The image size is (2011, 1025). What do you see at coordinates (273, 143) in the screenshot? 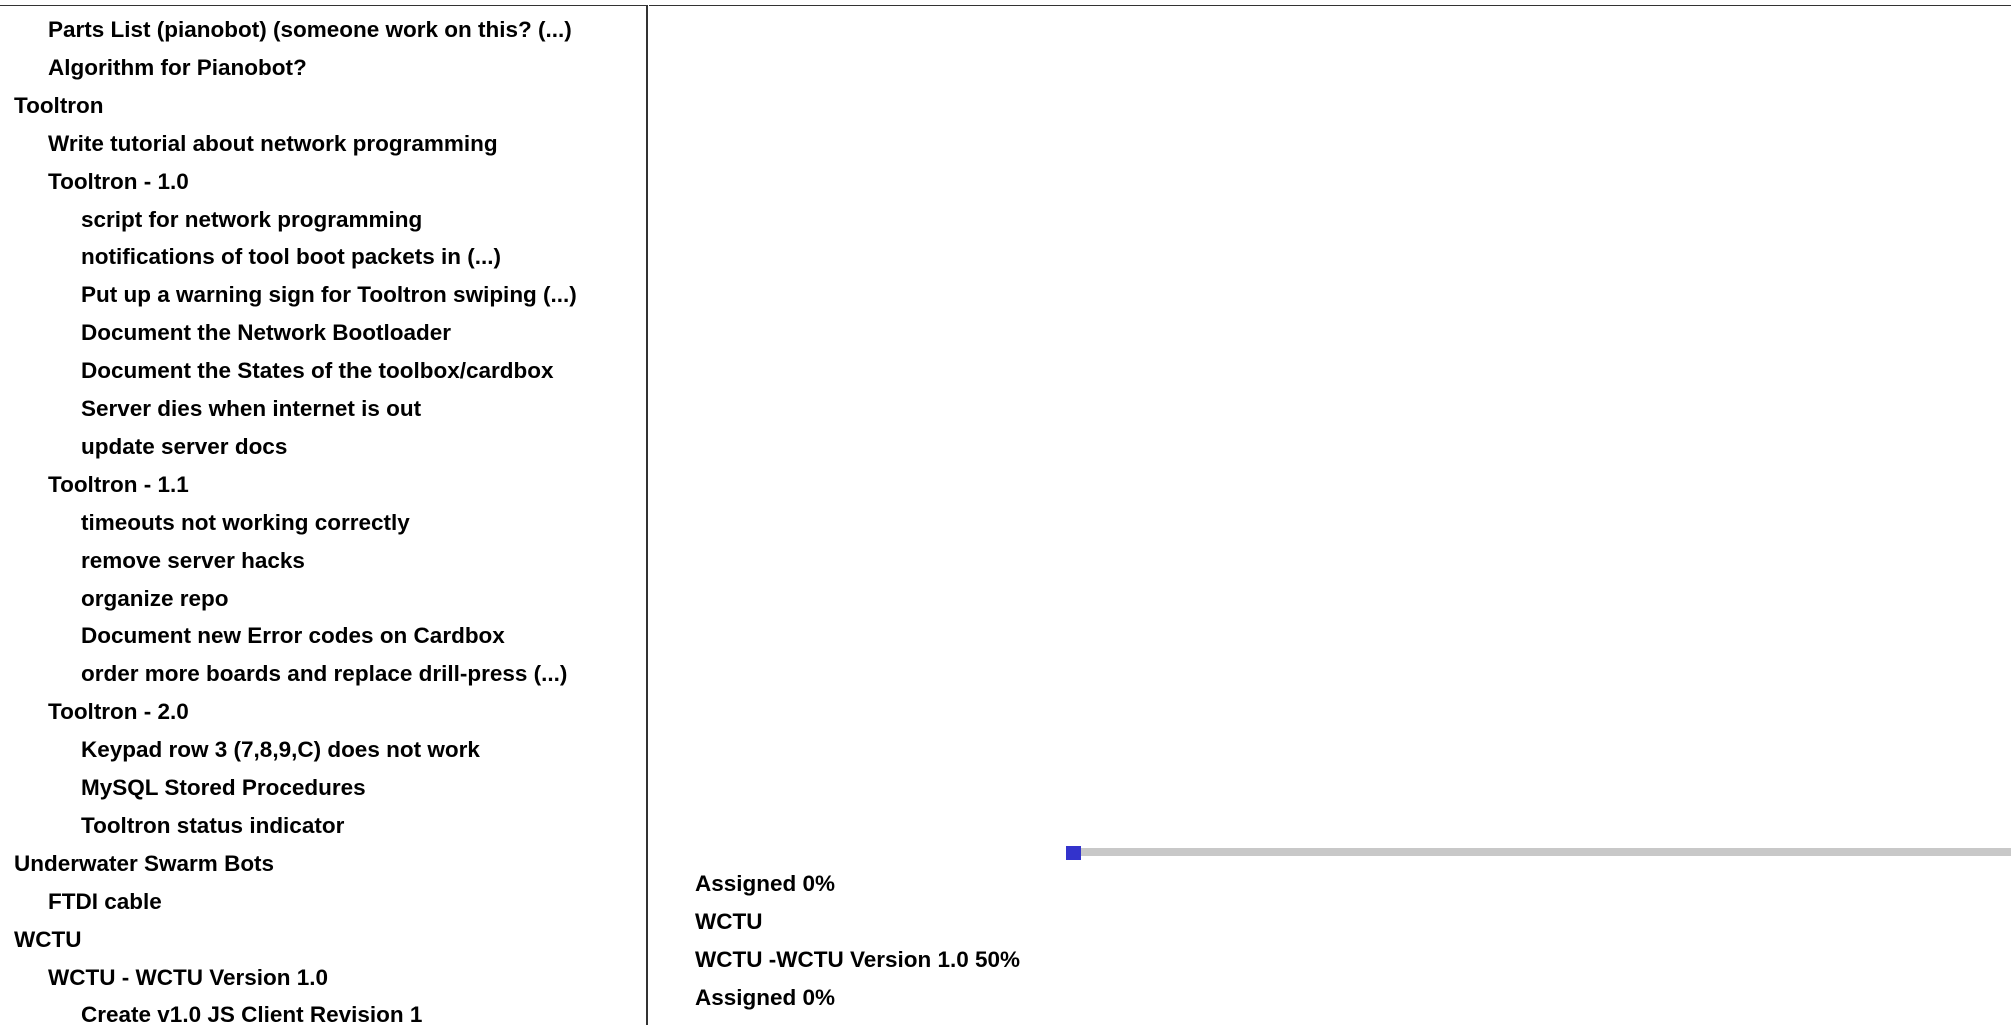
I see `tree-milestone-item: Write tutorial about network programming` at bounding box center [273, 143].